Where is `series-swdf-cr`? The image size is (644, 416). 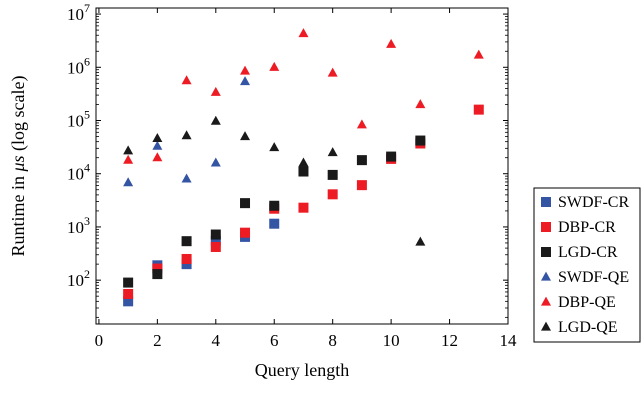
series-swdf-cr is located at coordinates (201, 262).